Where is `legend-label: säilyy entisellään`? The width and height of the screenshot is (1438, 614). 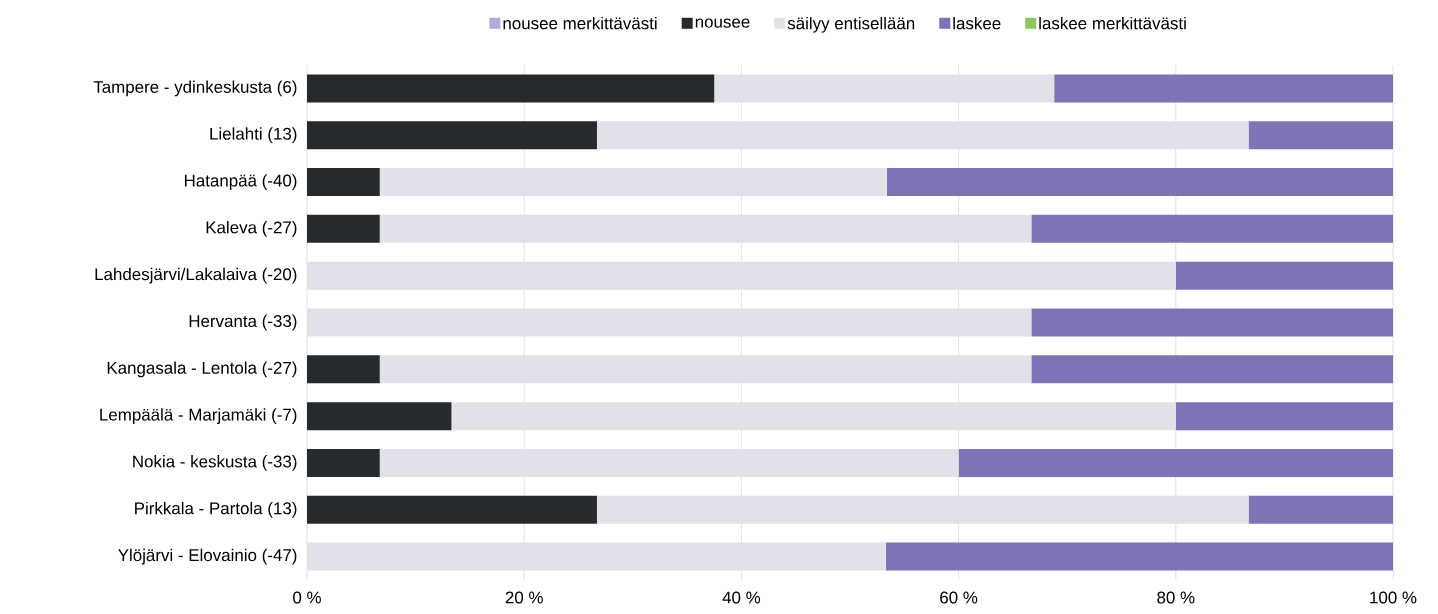 legend-label: säilyy entisellään is located at coordinates (851, 24).